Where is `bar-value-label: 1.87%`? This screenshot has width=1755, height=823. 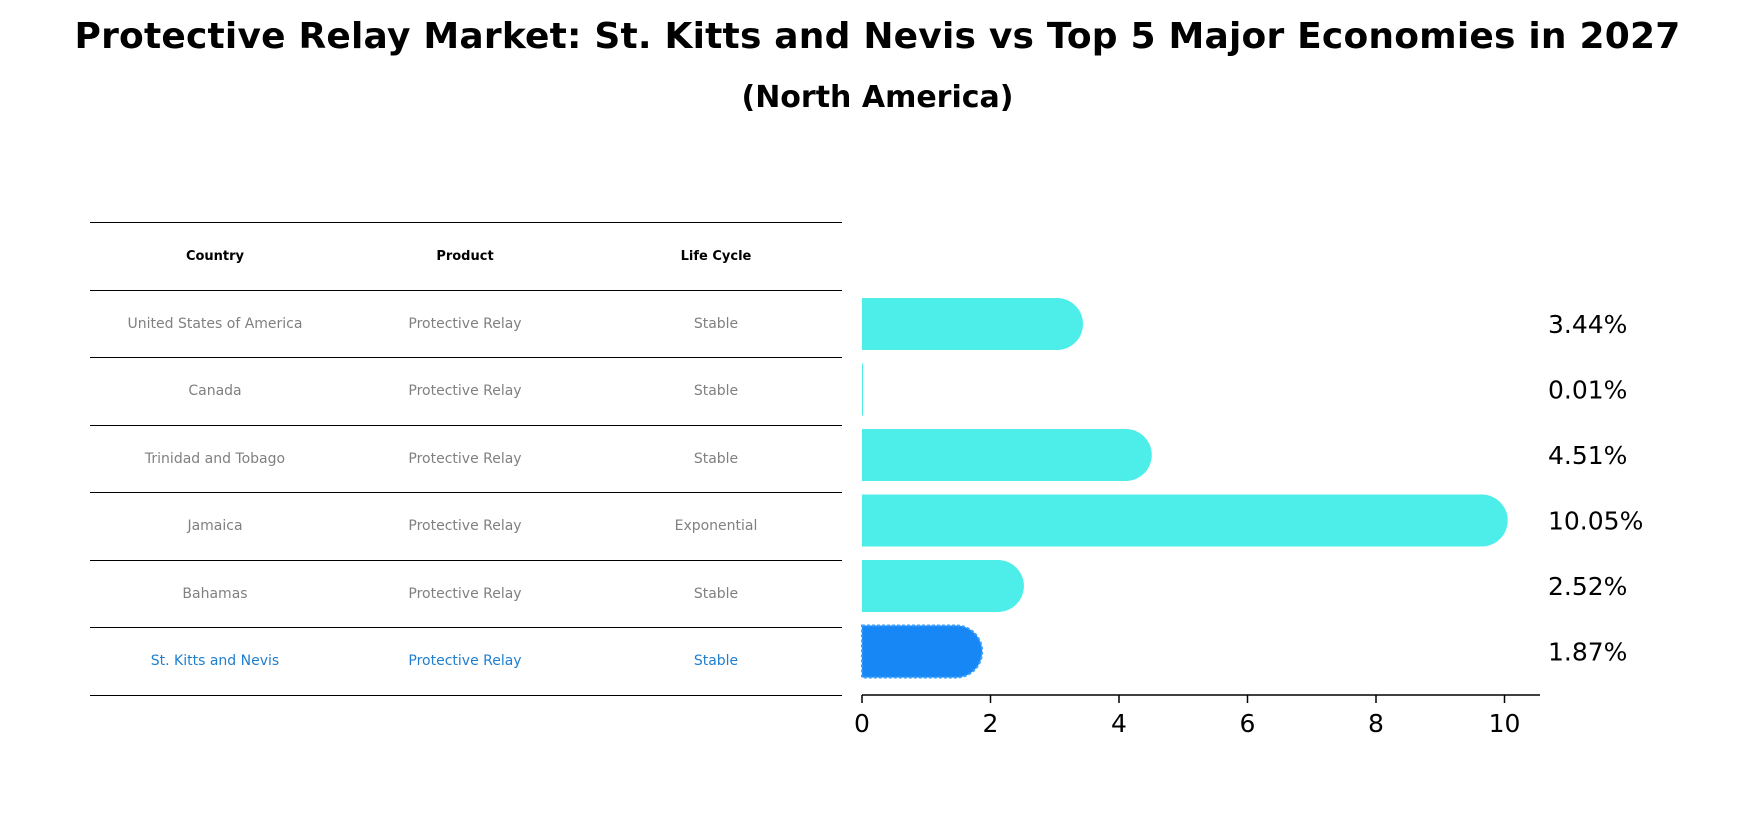
bar-value-label: 1.87% is located at coordinates (1587, 652).